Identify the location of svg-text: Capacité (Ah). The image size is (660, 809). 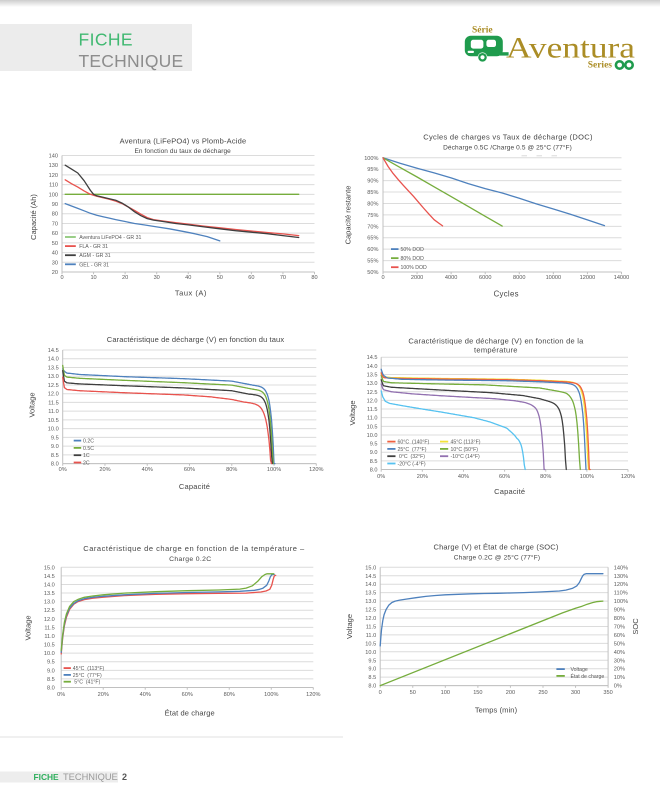
(33, 217).